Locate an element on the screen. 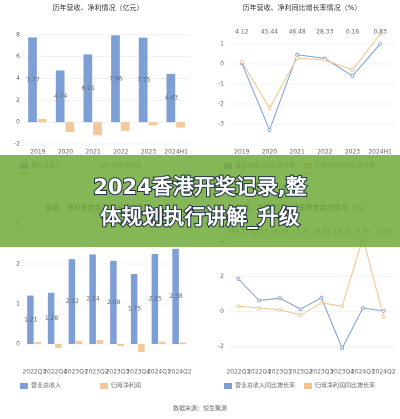 Image resolution: width=400 pixels, height=419 pixels. data-label: 6.21 is located at coordinates (89, 88).